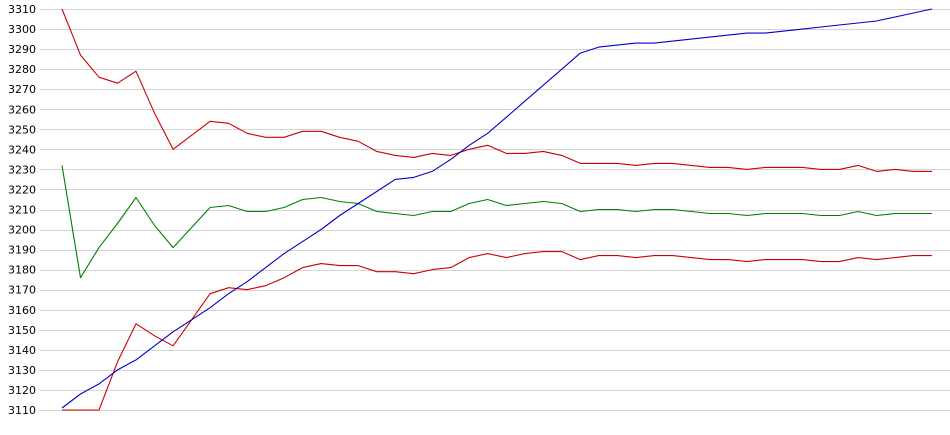 The image size is (950, 435). Describe the element at coordinates (22, 49) in the screenshot. I see `y-tick-label: 3290` at that location.